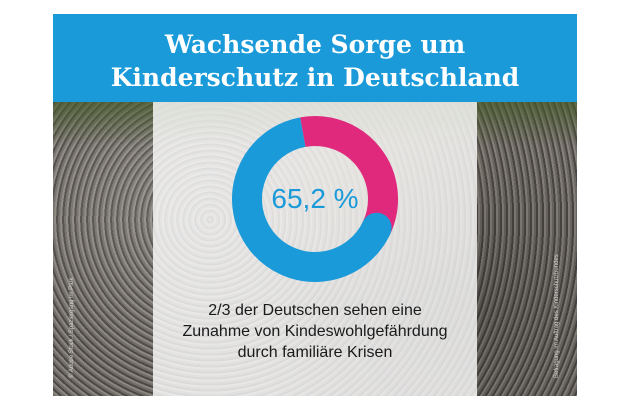 Image resolution: width=630 pixels, height=412 pixels. What do you see at coordinates (376, 227) in the screenshot?
I see `donut-cap` at bounding box center [376, 227].